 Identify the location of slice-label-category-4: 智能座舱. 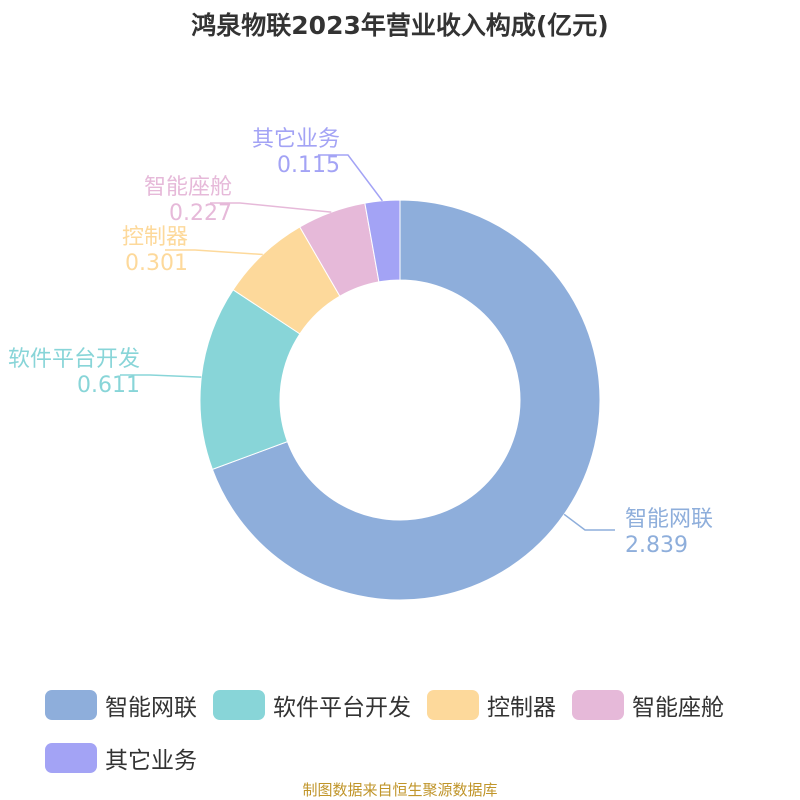
(188, 187).